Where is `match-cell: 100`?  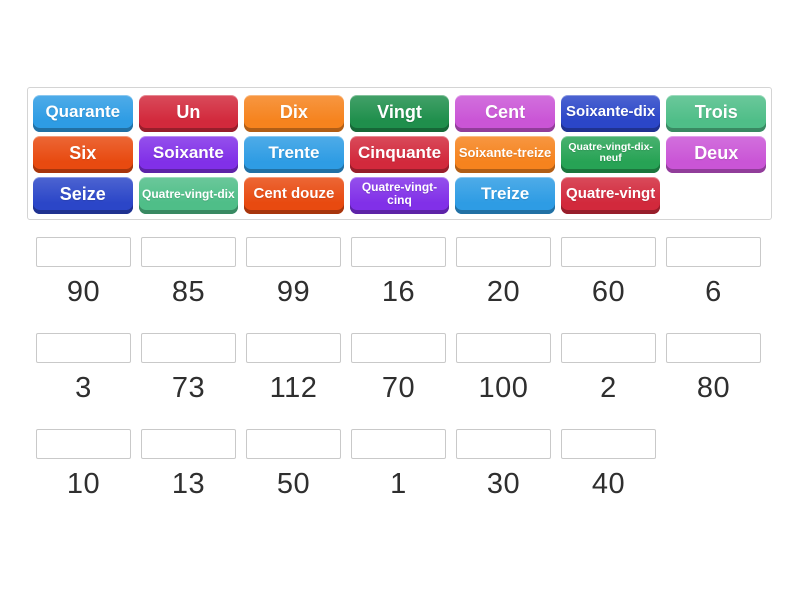 match-cell: 100 is located at coordinates (503, 370).